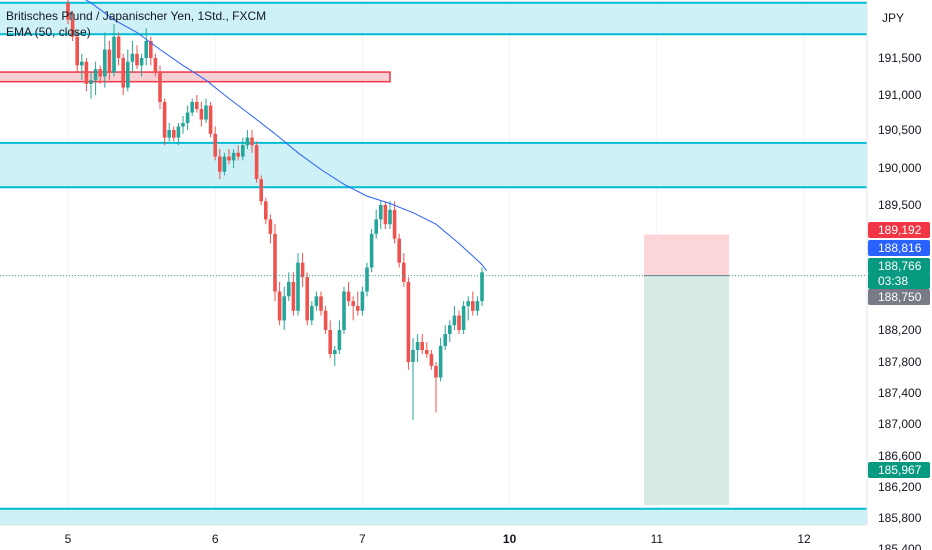  What do you see at coordinates (48, 32) in the screenshot?
I see `ema-indicator-label: EMA (50, close)` at bounding box center [48, 32].